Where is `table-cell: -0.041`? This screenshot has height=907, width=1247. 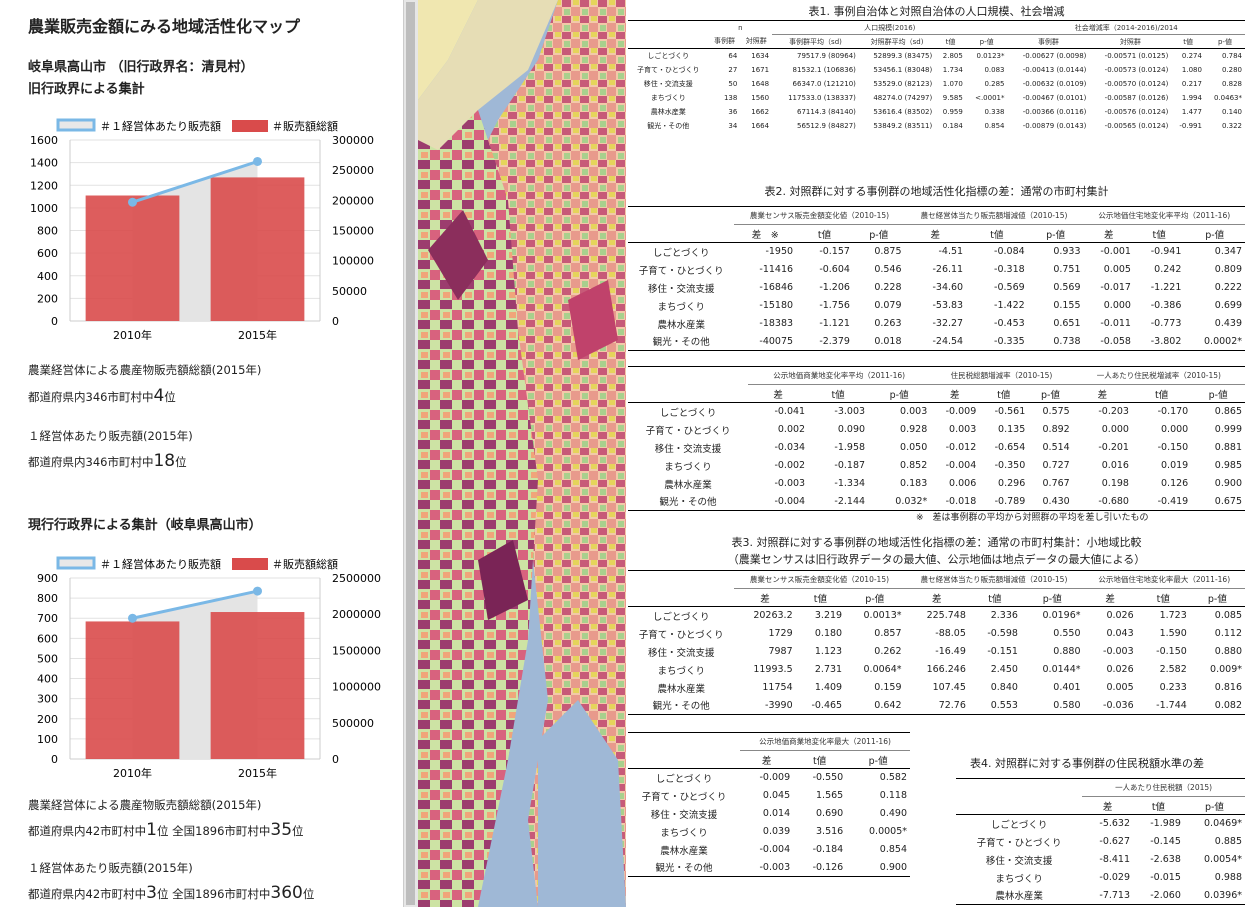 table-cell: -0.041 is located at coordinates (790, 412).